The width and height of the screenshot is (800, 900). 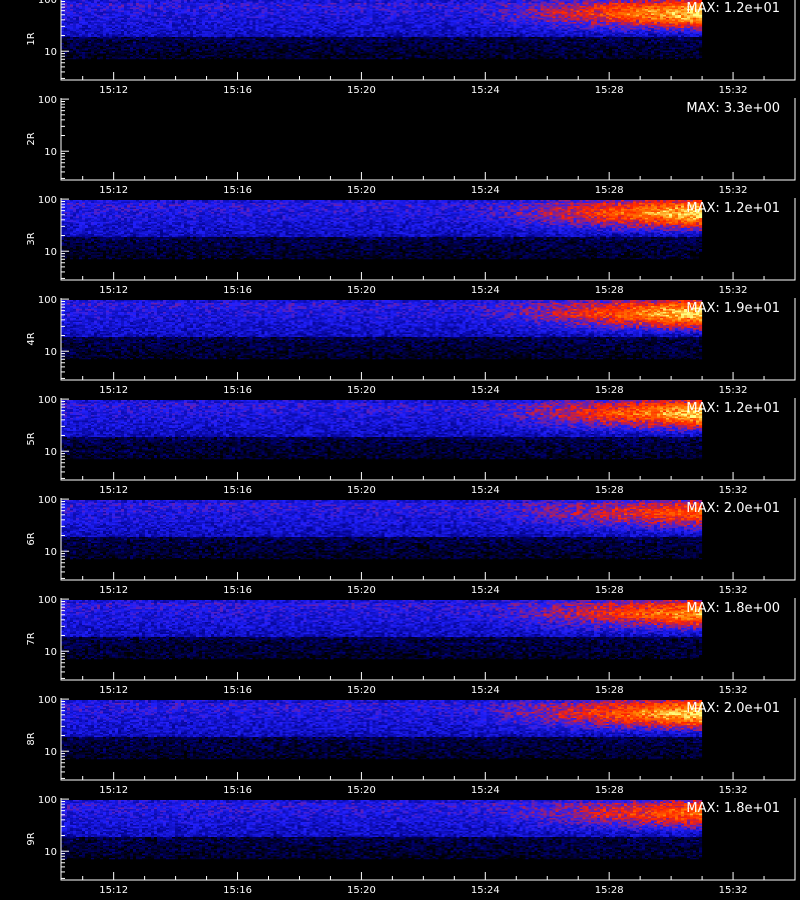 I want to click on panel-label: 8R, so click(x=31, y=738).